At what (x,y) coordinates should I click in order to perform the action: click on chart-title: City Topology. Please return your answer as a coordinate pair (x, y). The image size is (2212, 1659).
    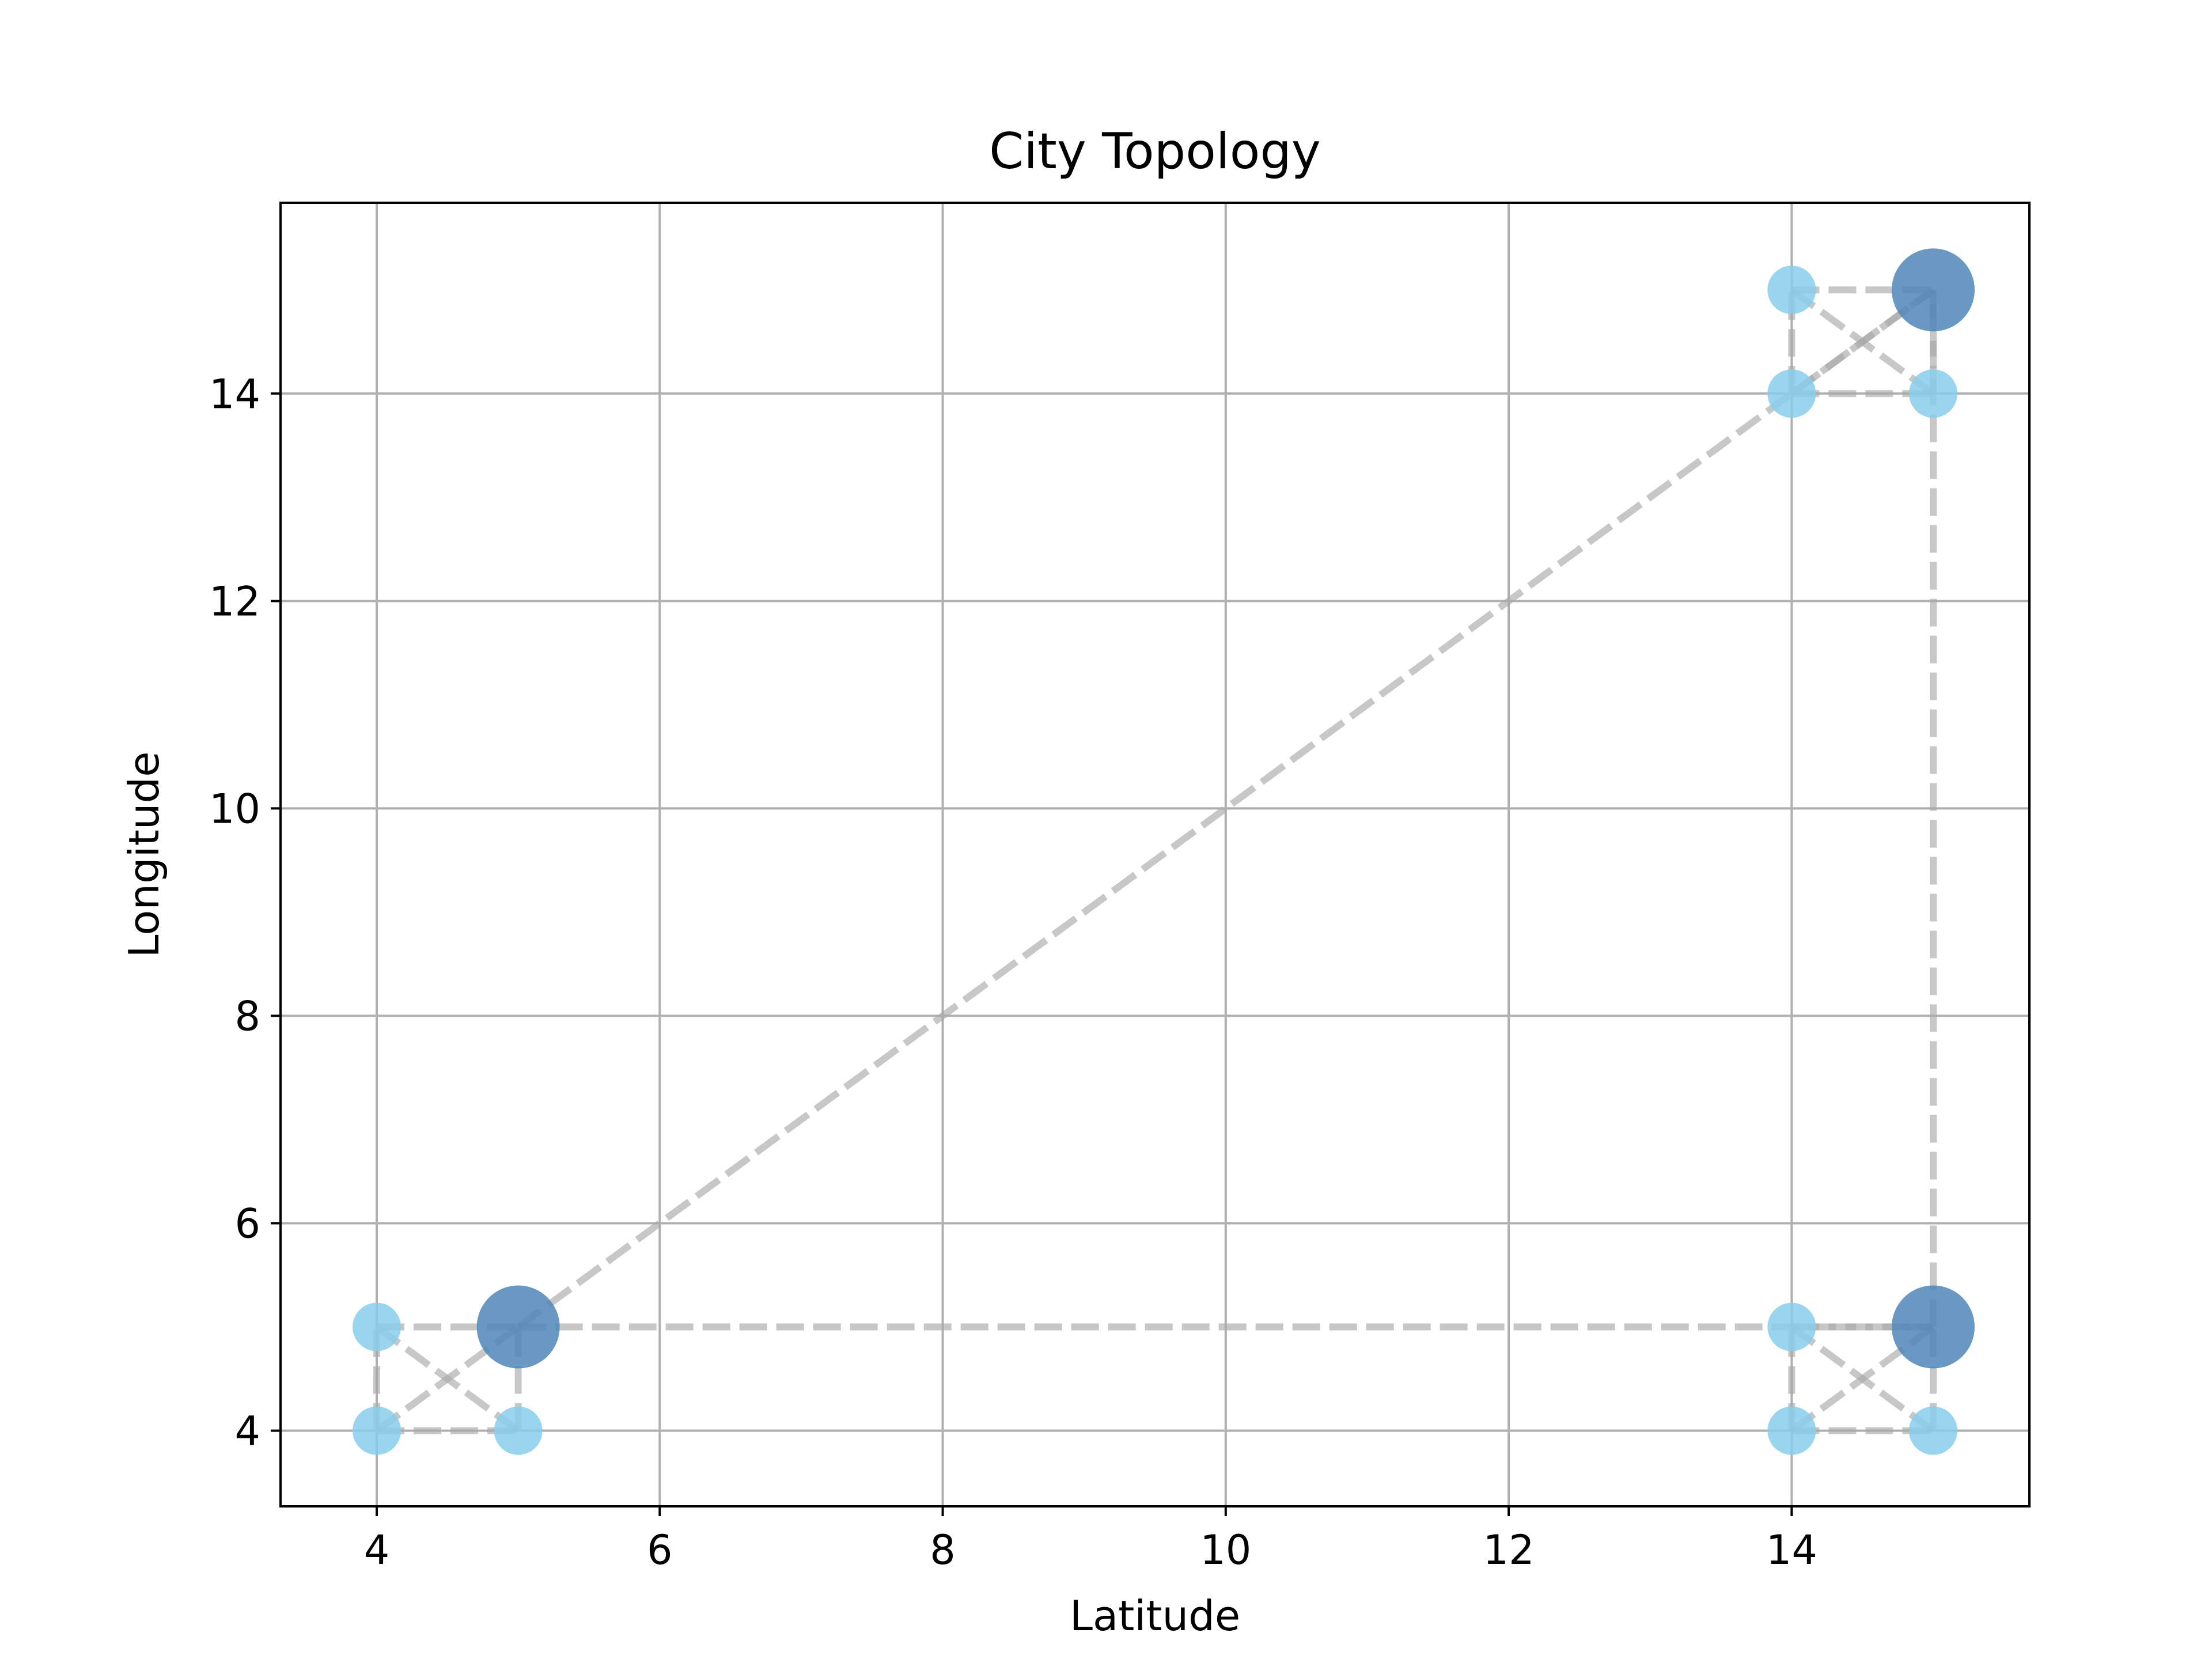
    Looking at the image, I should click on (1155, 151).